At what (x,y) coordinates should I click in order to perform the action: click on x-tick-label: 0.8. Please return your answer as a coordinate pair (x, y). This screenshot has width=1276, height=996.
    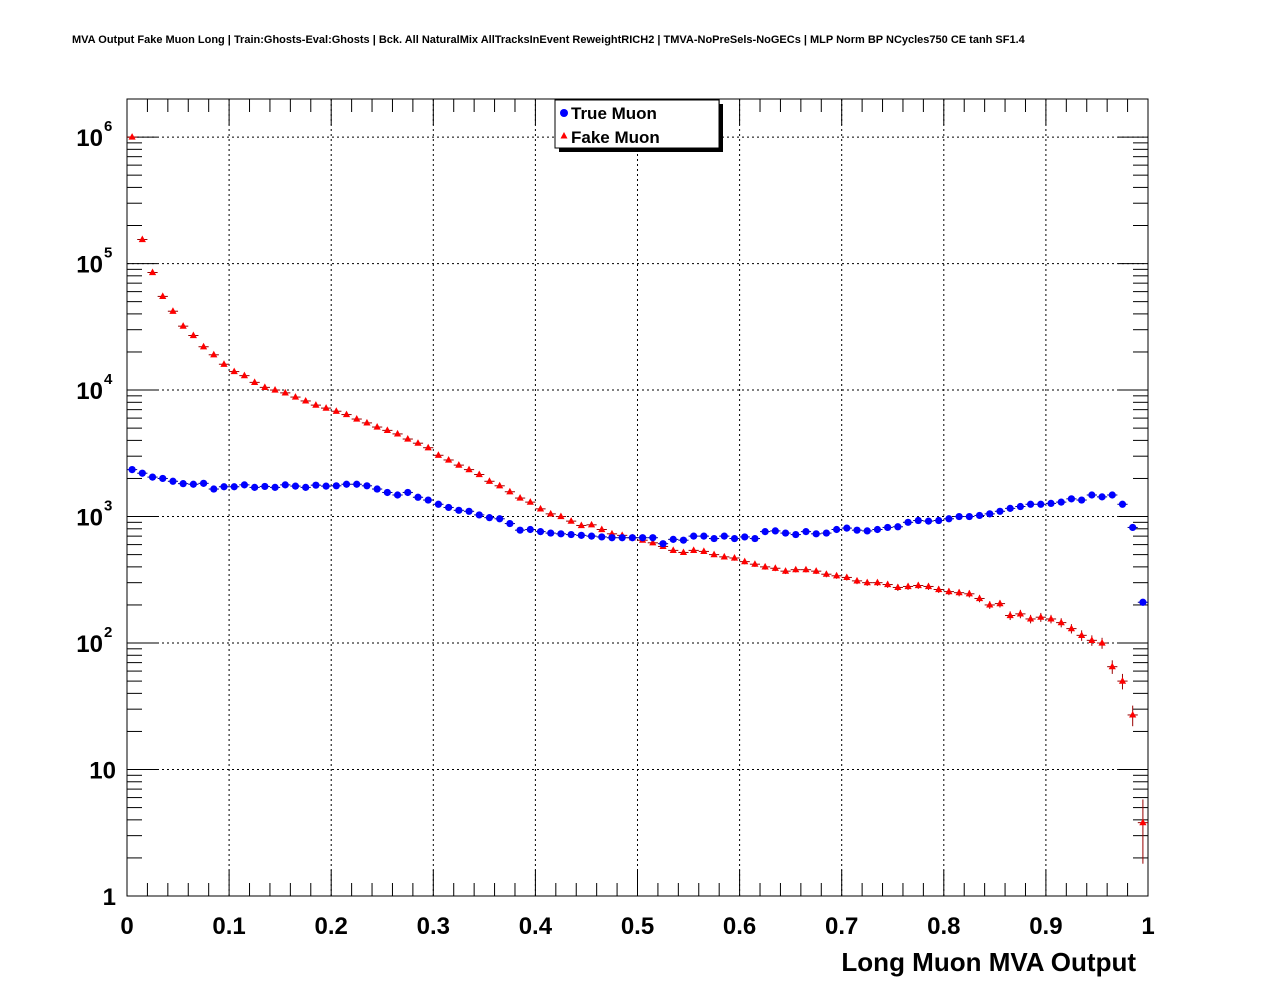
    Looking at the image, I should click on (943, 926).